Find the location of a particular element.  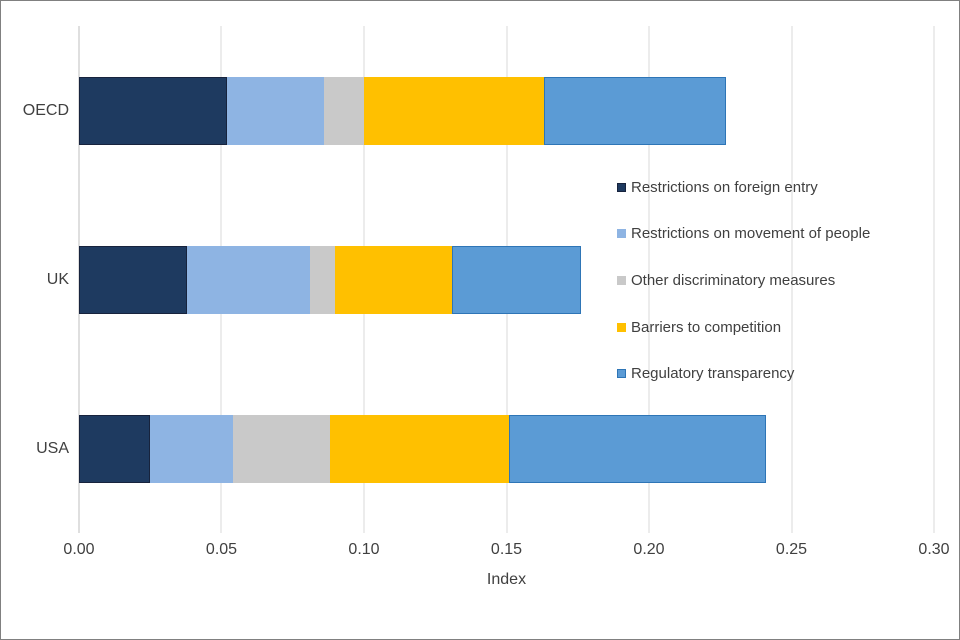

bar-row-usa is located at coordinates (506, 448).